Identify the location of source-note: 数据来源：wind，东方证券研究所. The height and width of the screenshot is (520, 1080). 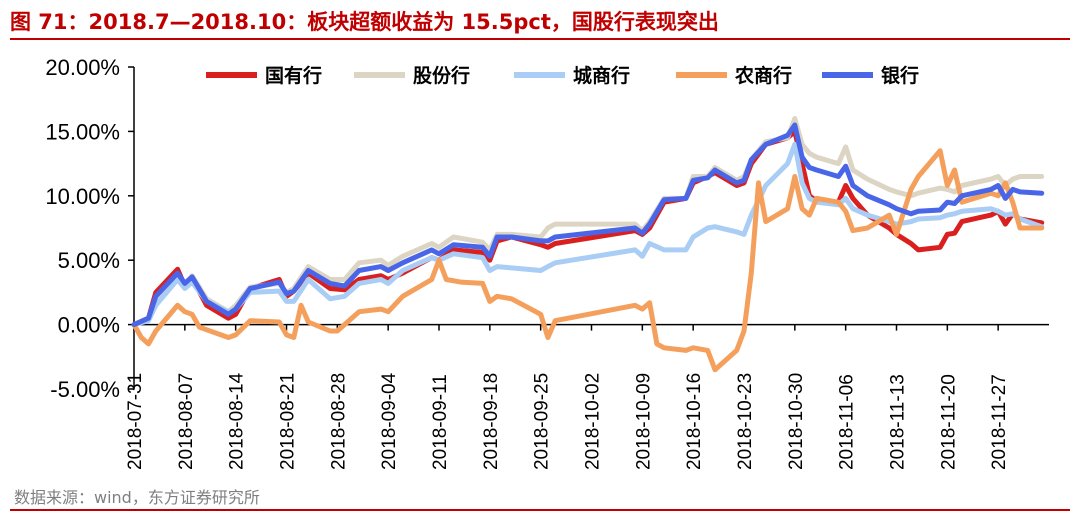
(137, 497).